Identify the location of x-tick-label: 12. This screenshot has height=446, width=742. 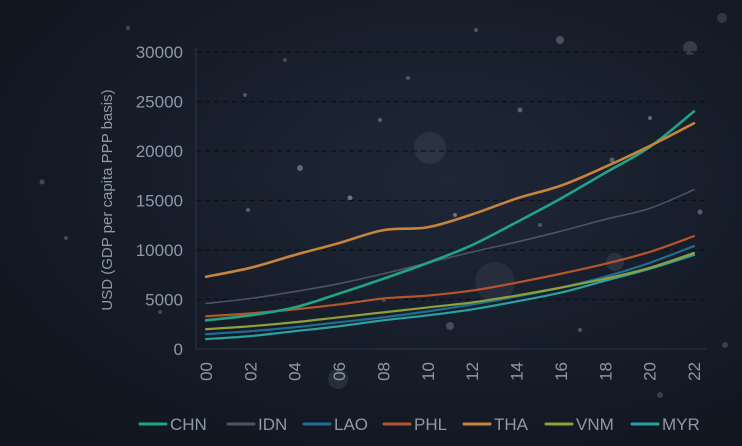
(472, 371).